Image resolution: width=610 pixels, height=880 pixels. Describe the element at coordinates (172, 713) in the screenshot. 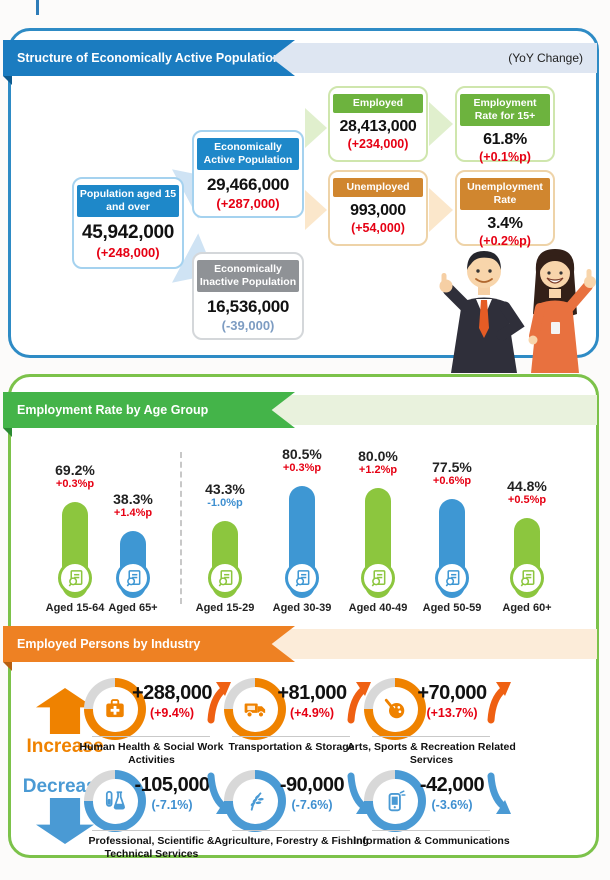

I see `industry-pct: (+9.4%)` at that location.